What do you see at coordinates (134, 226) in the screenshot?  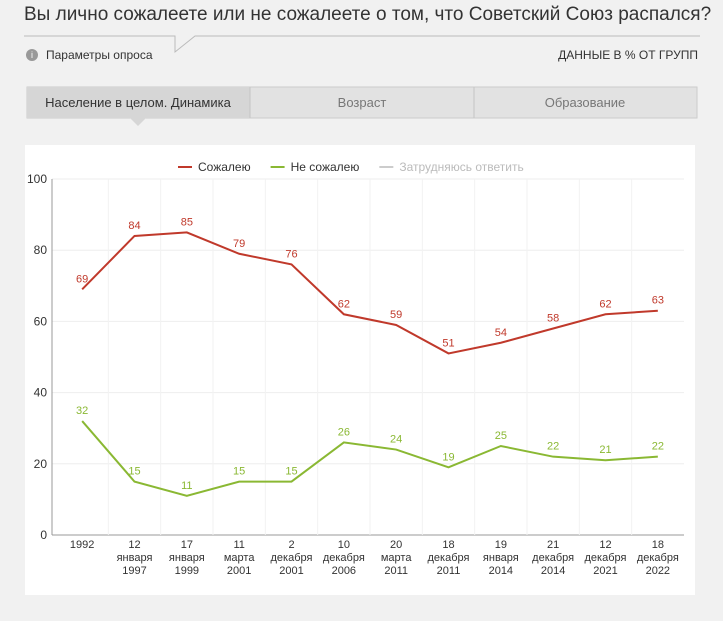 I see `data-label: 84` at bounding box center [134, 226].